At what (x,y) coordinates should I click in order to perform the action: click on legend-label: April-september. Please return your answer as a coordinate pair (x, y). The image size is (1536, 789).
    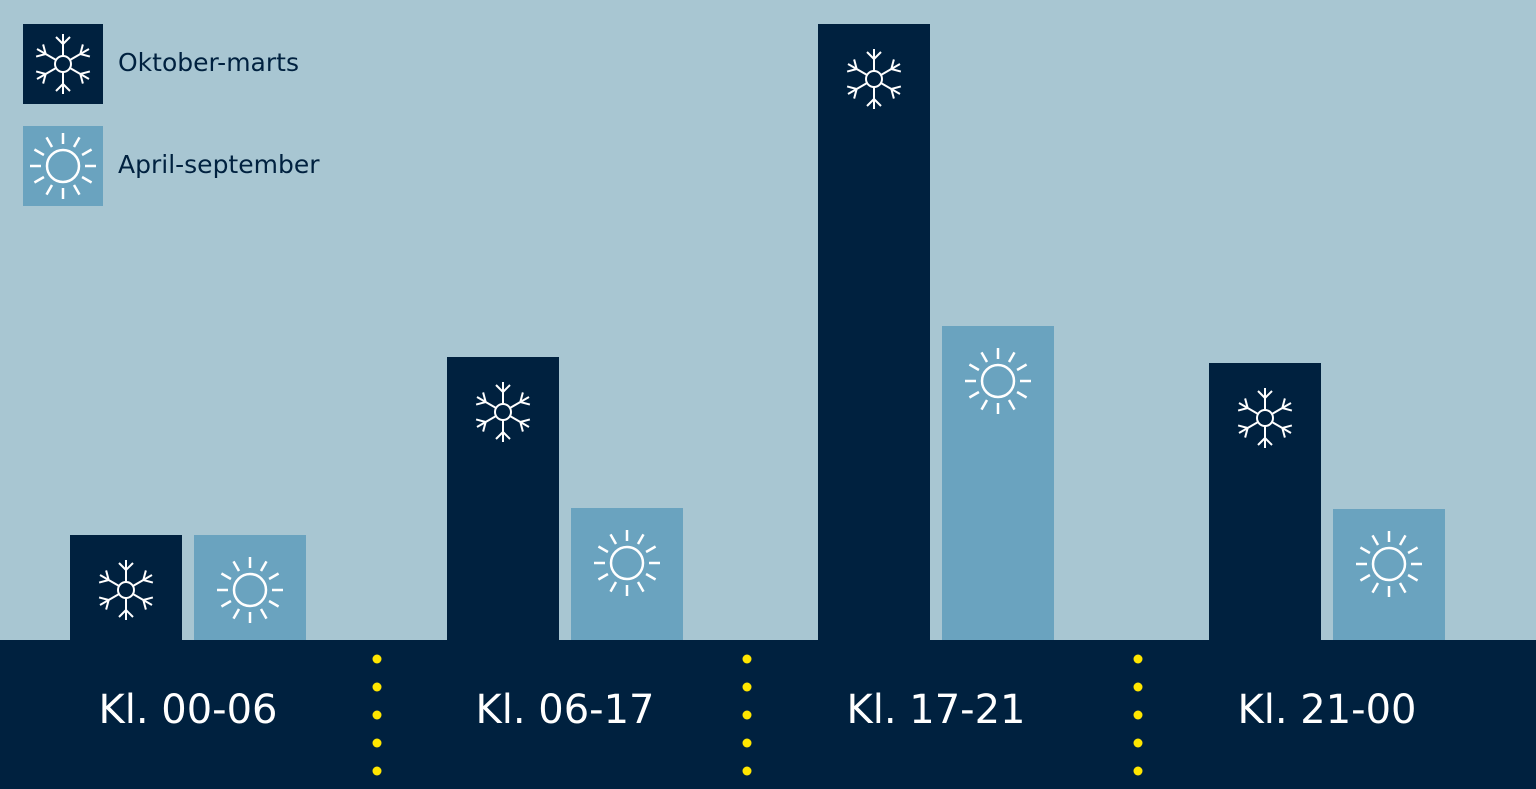
    Looking at the image, I should click on (219, 164).